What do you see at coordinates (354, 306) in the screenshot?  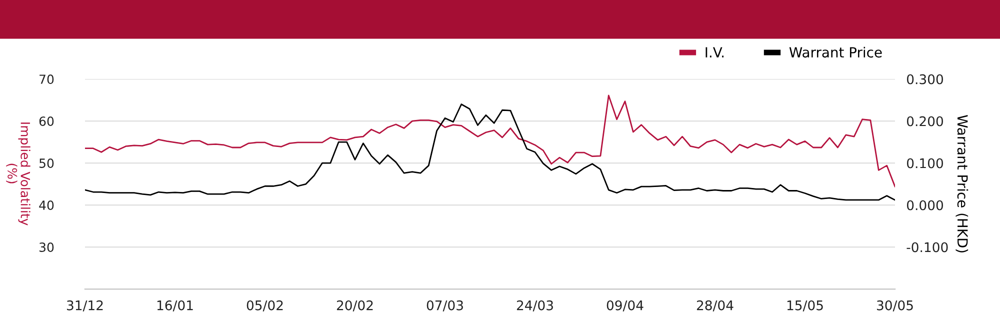 I see `x-tick-label: 20/02` at bounding box center [354, 306].